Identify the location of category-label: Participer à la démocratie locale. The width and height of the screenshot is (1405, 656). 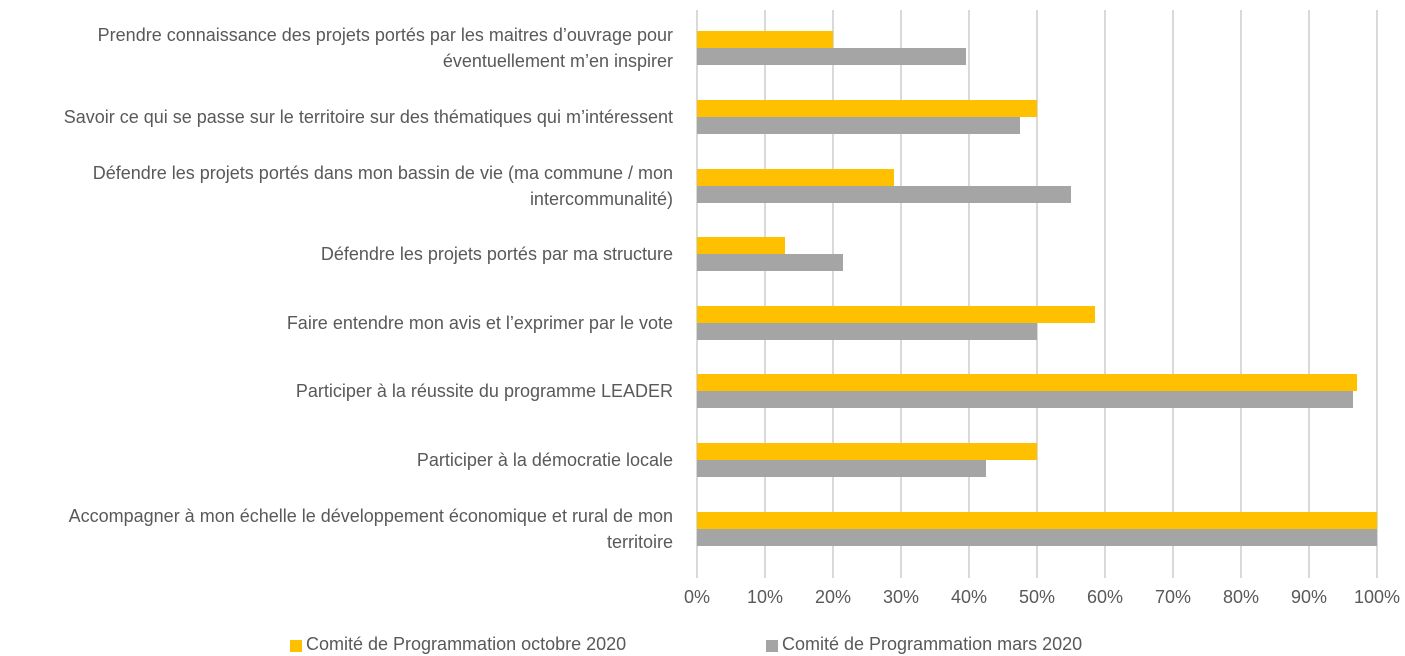
(544, 459).